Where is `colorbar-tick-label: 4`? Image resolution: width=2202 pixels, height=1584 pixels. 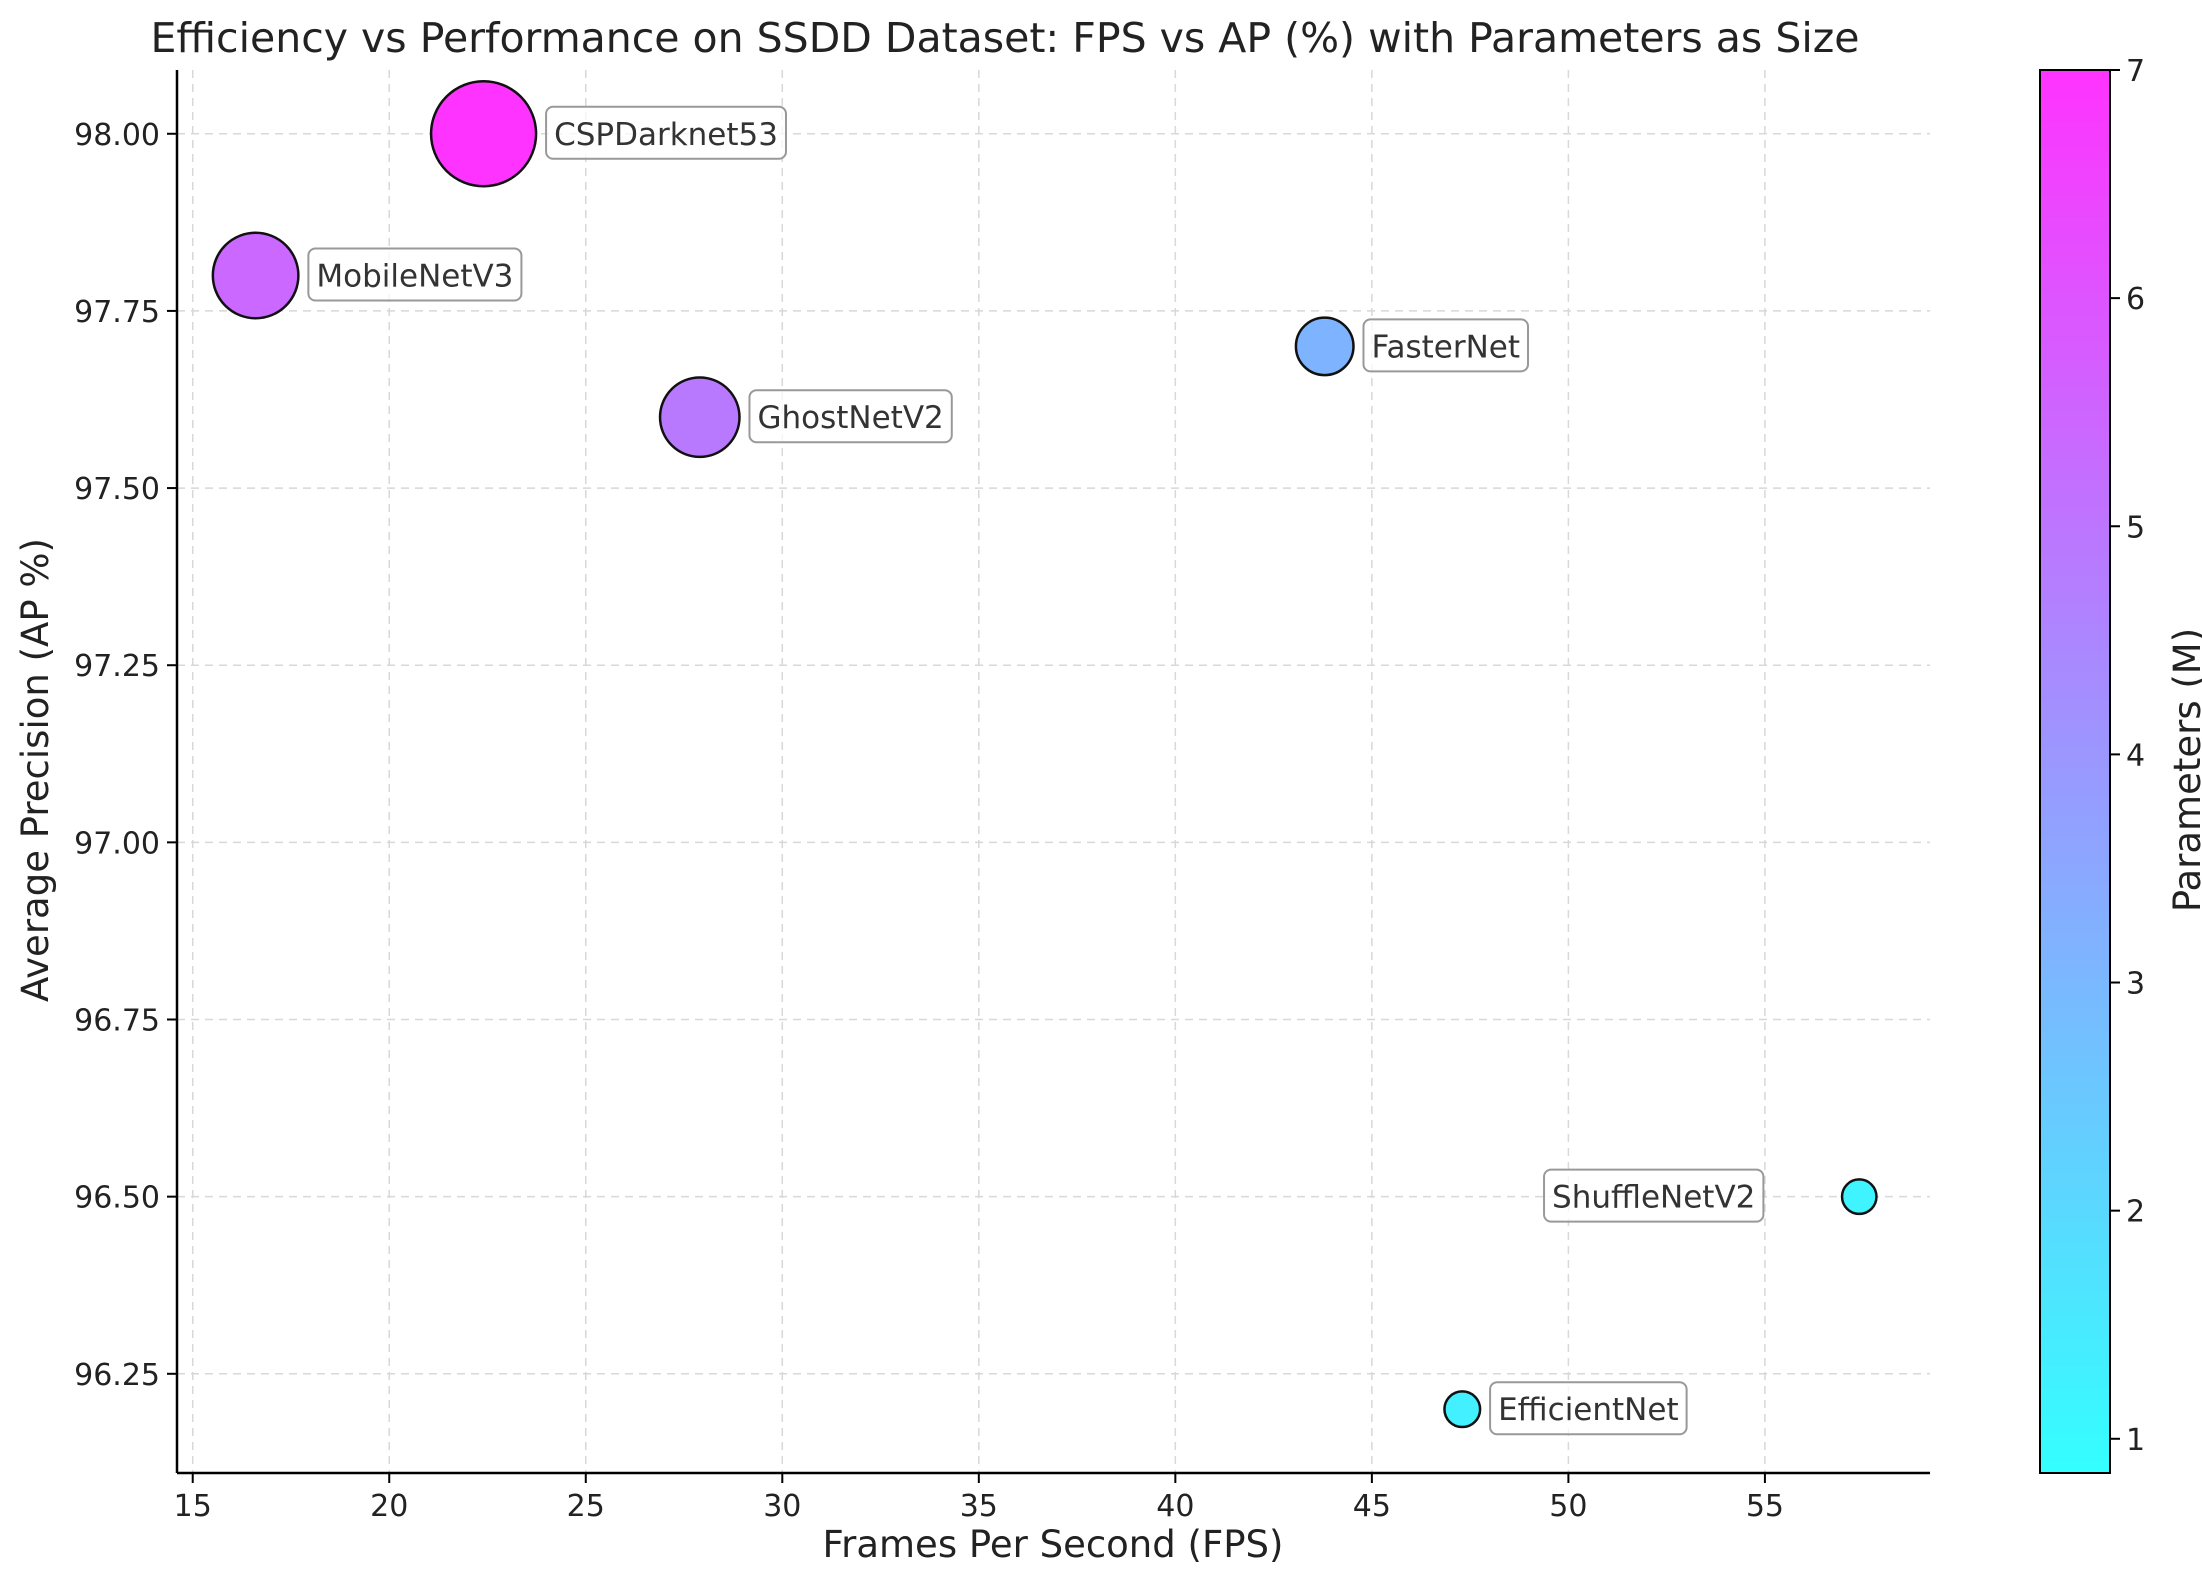
colorbar-tick-label: 4 is located at coordinates (2135, 755).